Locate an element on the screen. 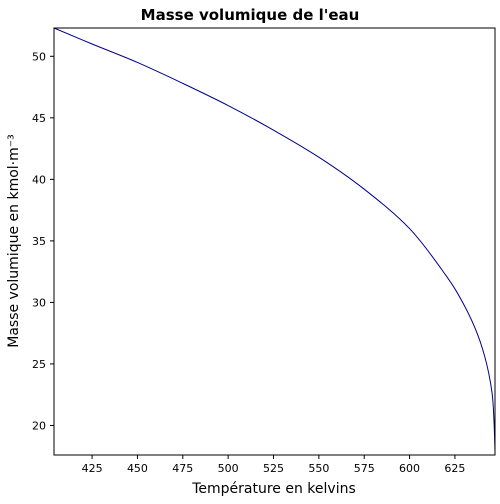 This screenshot has height=504, width=500. y-tick-label: 35 is located at coordinates (39, 241).